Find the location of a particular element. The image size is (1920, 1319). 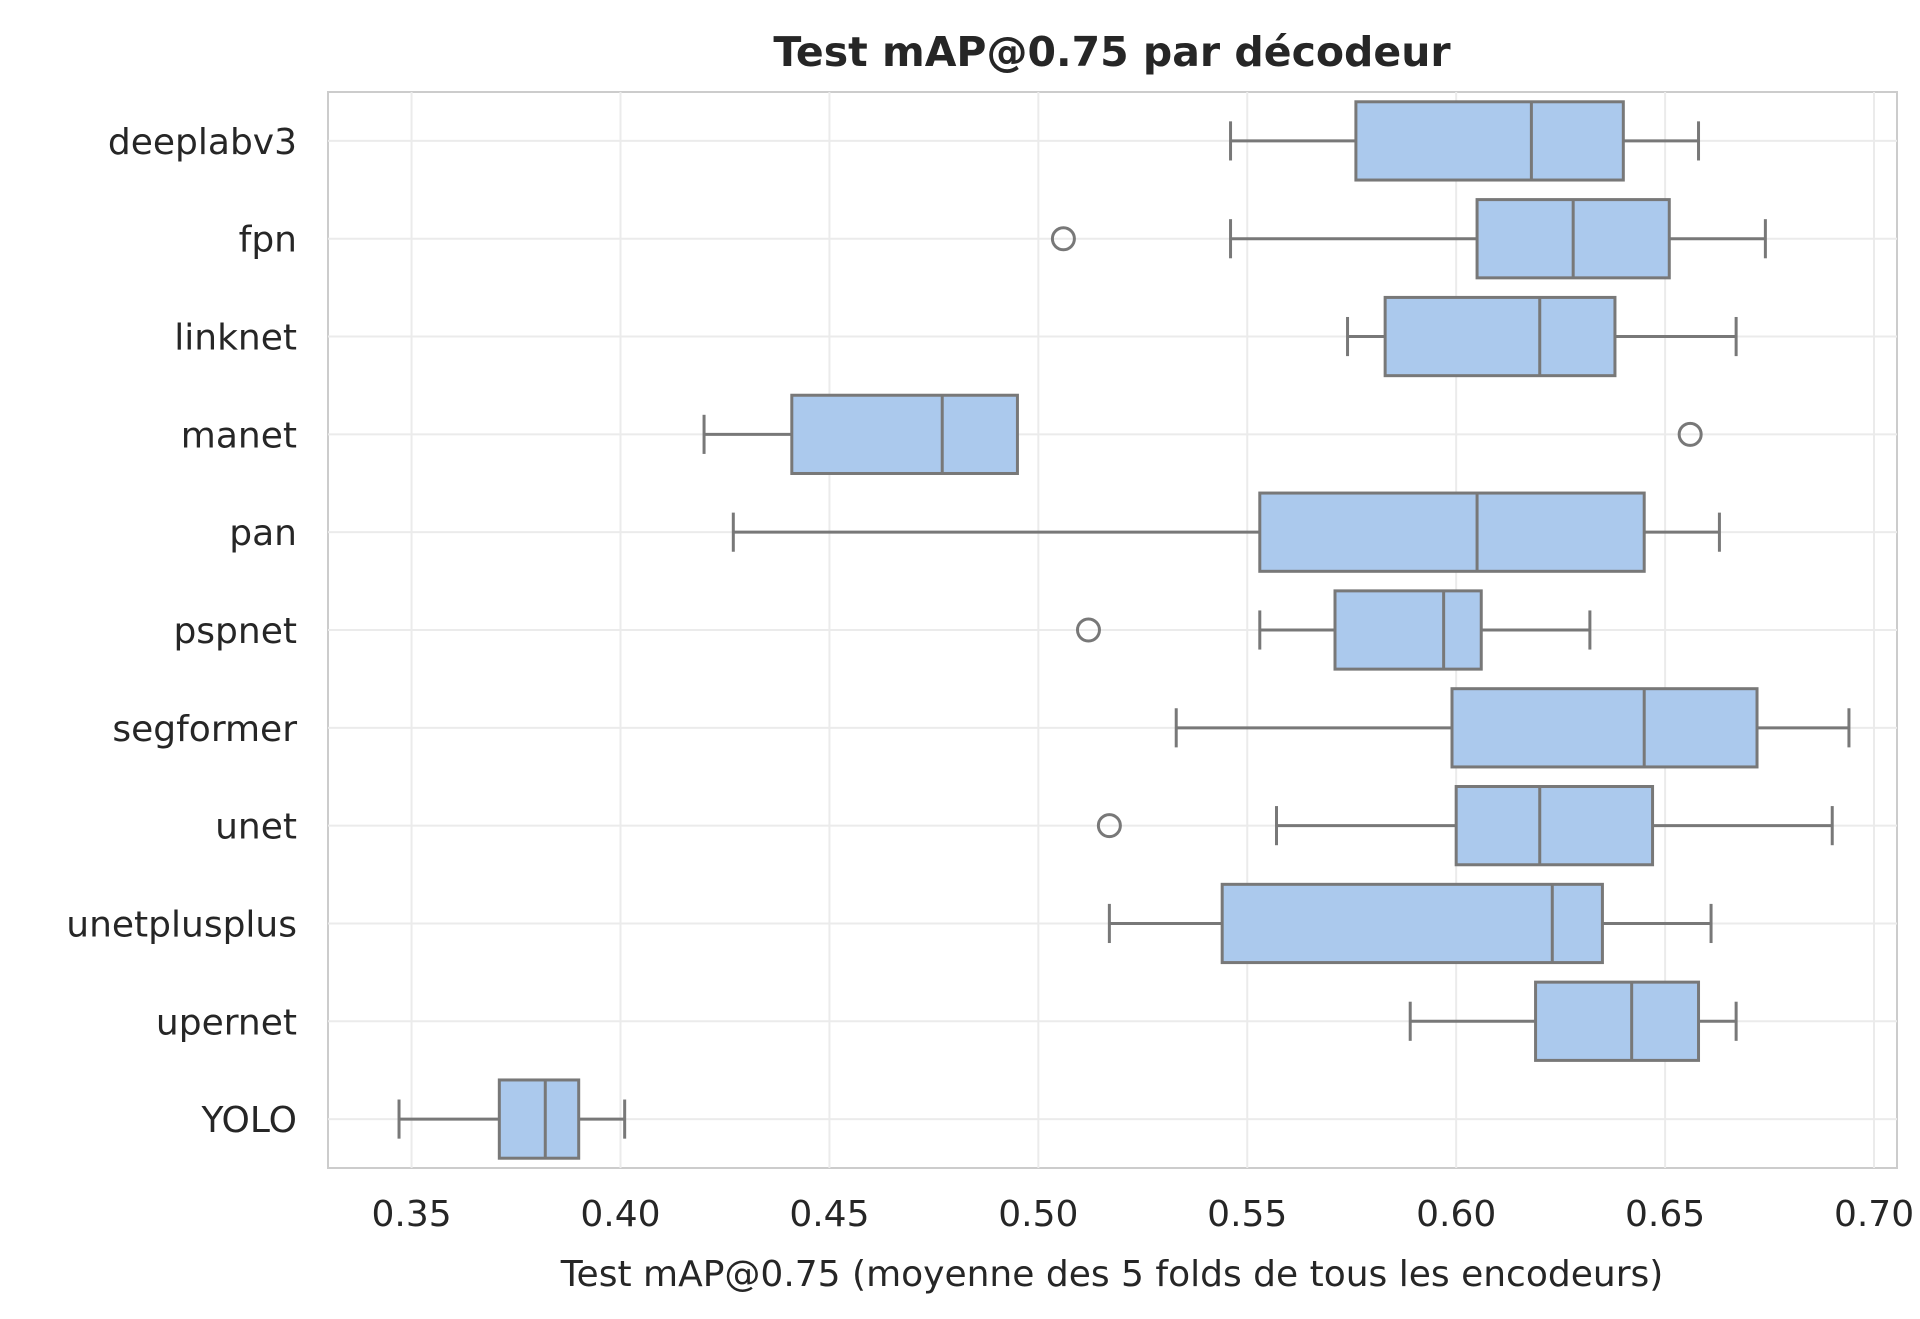

x-tick-label: 0.55 is located at coordinates (1247, 1214).